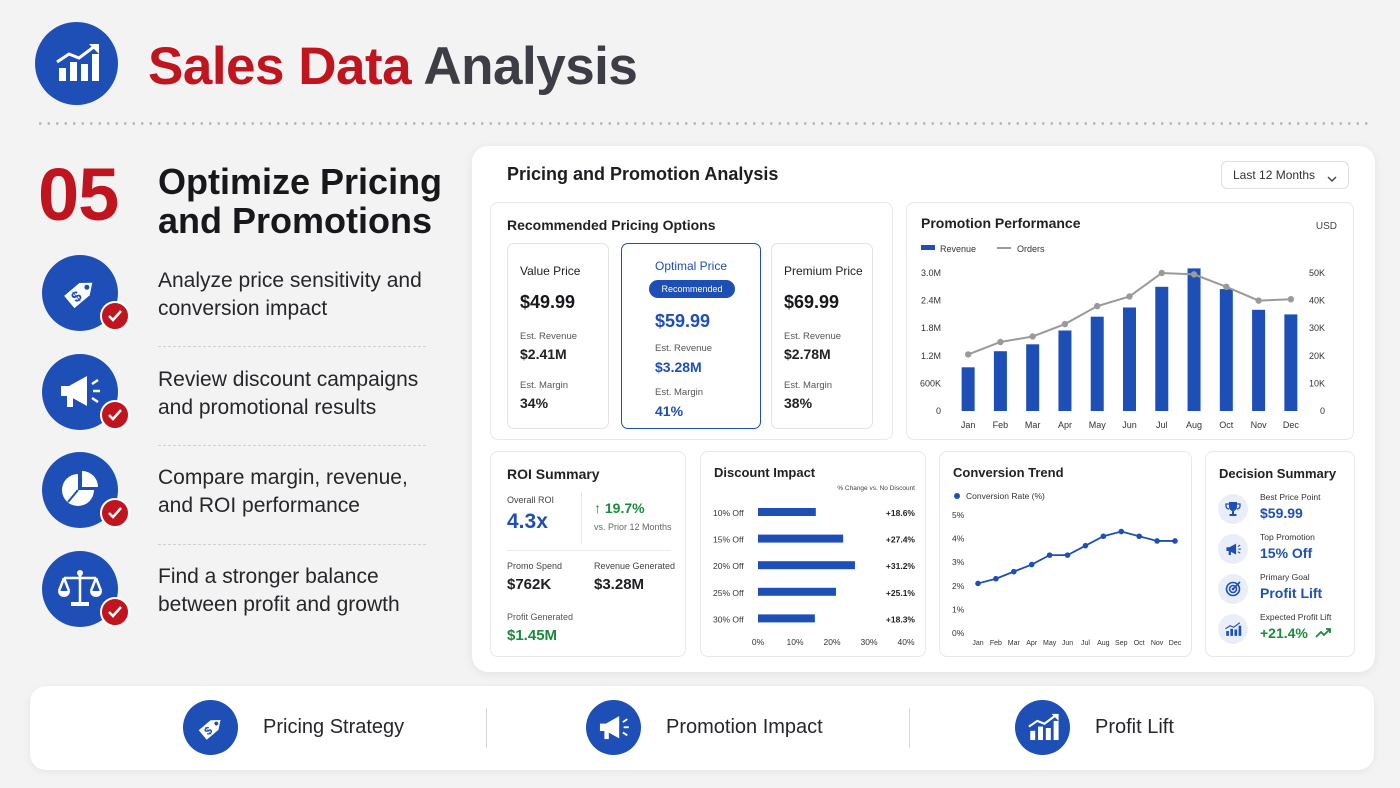 The image size is (1400, 788). What do you see at coordinates (728, 593) in the screenshot?
I see `category-label: 25% Off` at bounding box center [728, 593].